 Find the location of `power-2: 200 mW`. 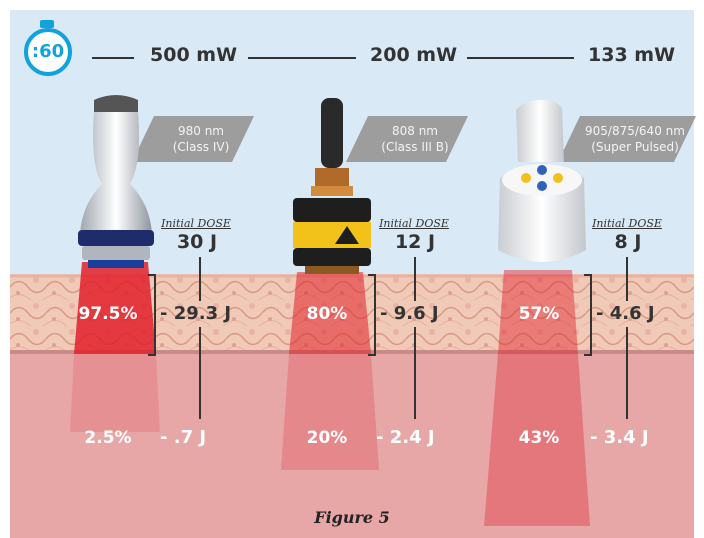

power-2: 200 mW is located at coordinates (414, 55).